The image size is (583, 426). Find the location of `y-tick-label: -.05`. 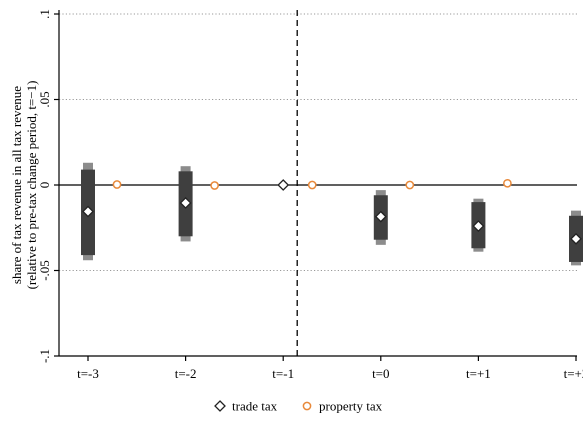

y-tick-label: -.05 is located at coordinates (44, 270).